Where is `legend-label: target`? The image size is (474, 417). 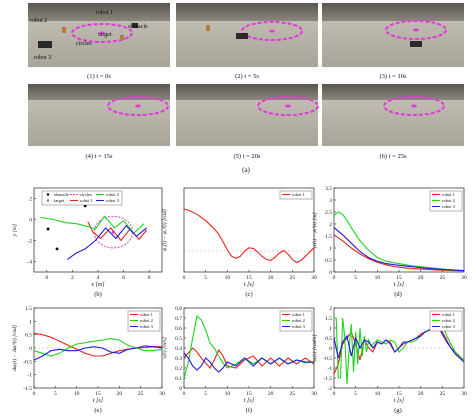 legend-label: target is located at coordinates (59, 200).